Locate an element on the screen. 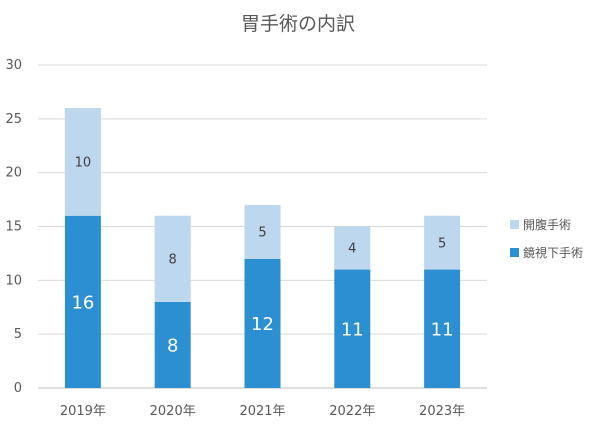  data-label: 16 is located at coordinates (82, 302).